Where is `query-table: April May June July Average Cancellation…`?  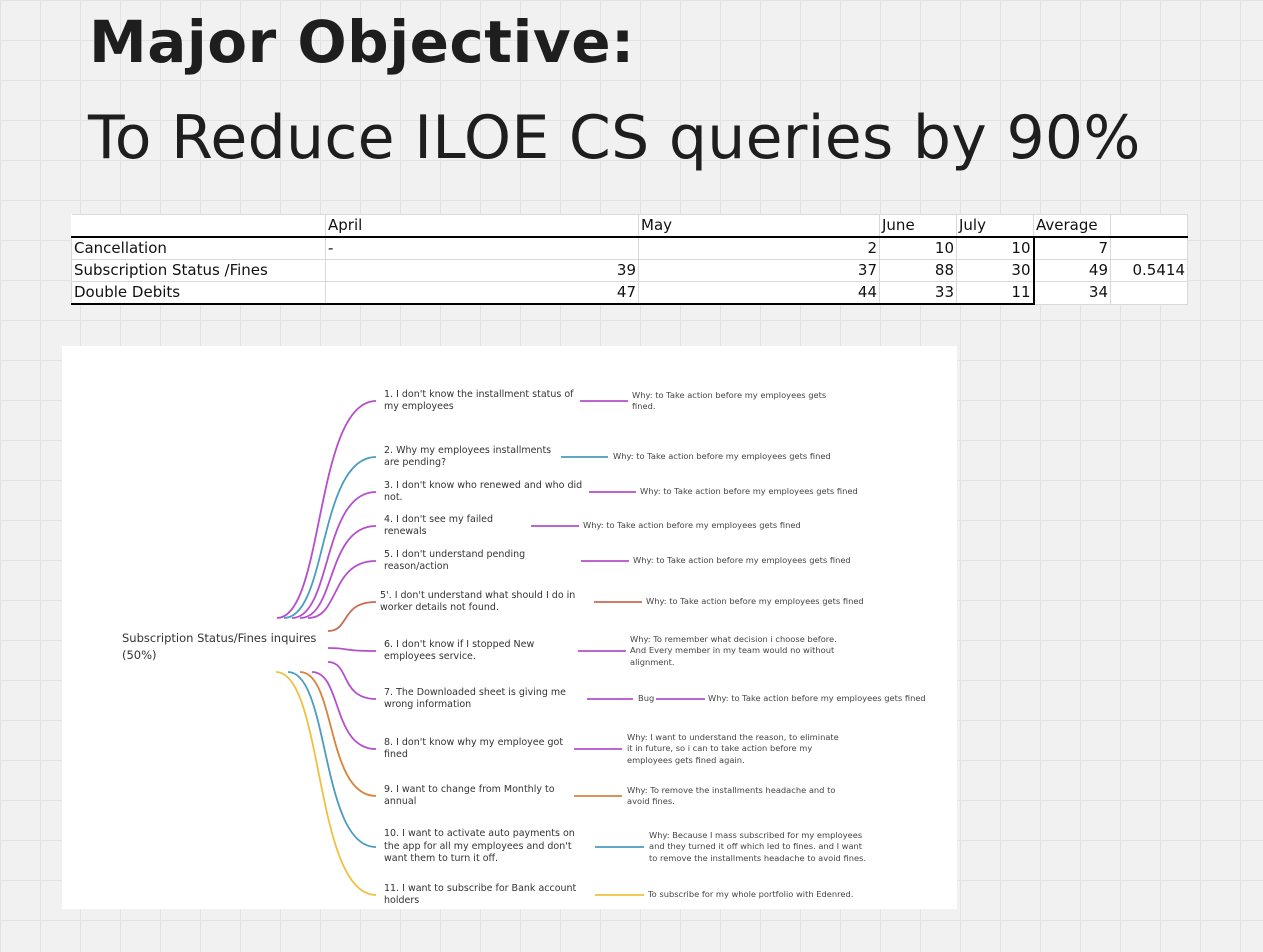
query-table: April May June July Average Cancellation… is located at coordinates (629, 259).